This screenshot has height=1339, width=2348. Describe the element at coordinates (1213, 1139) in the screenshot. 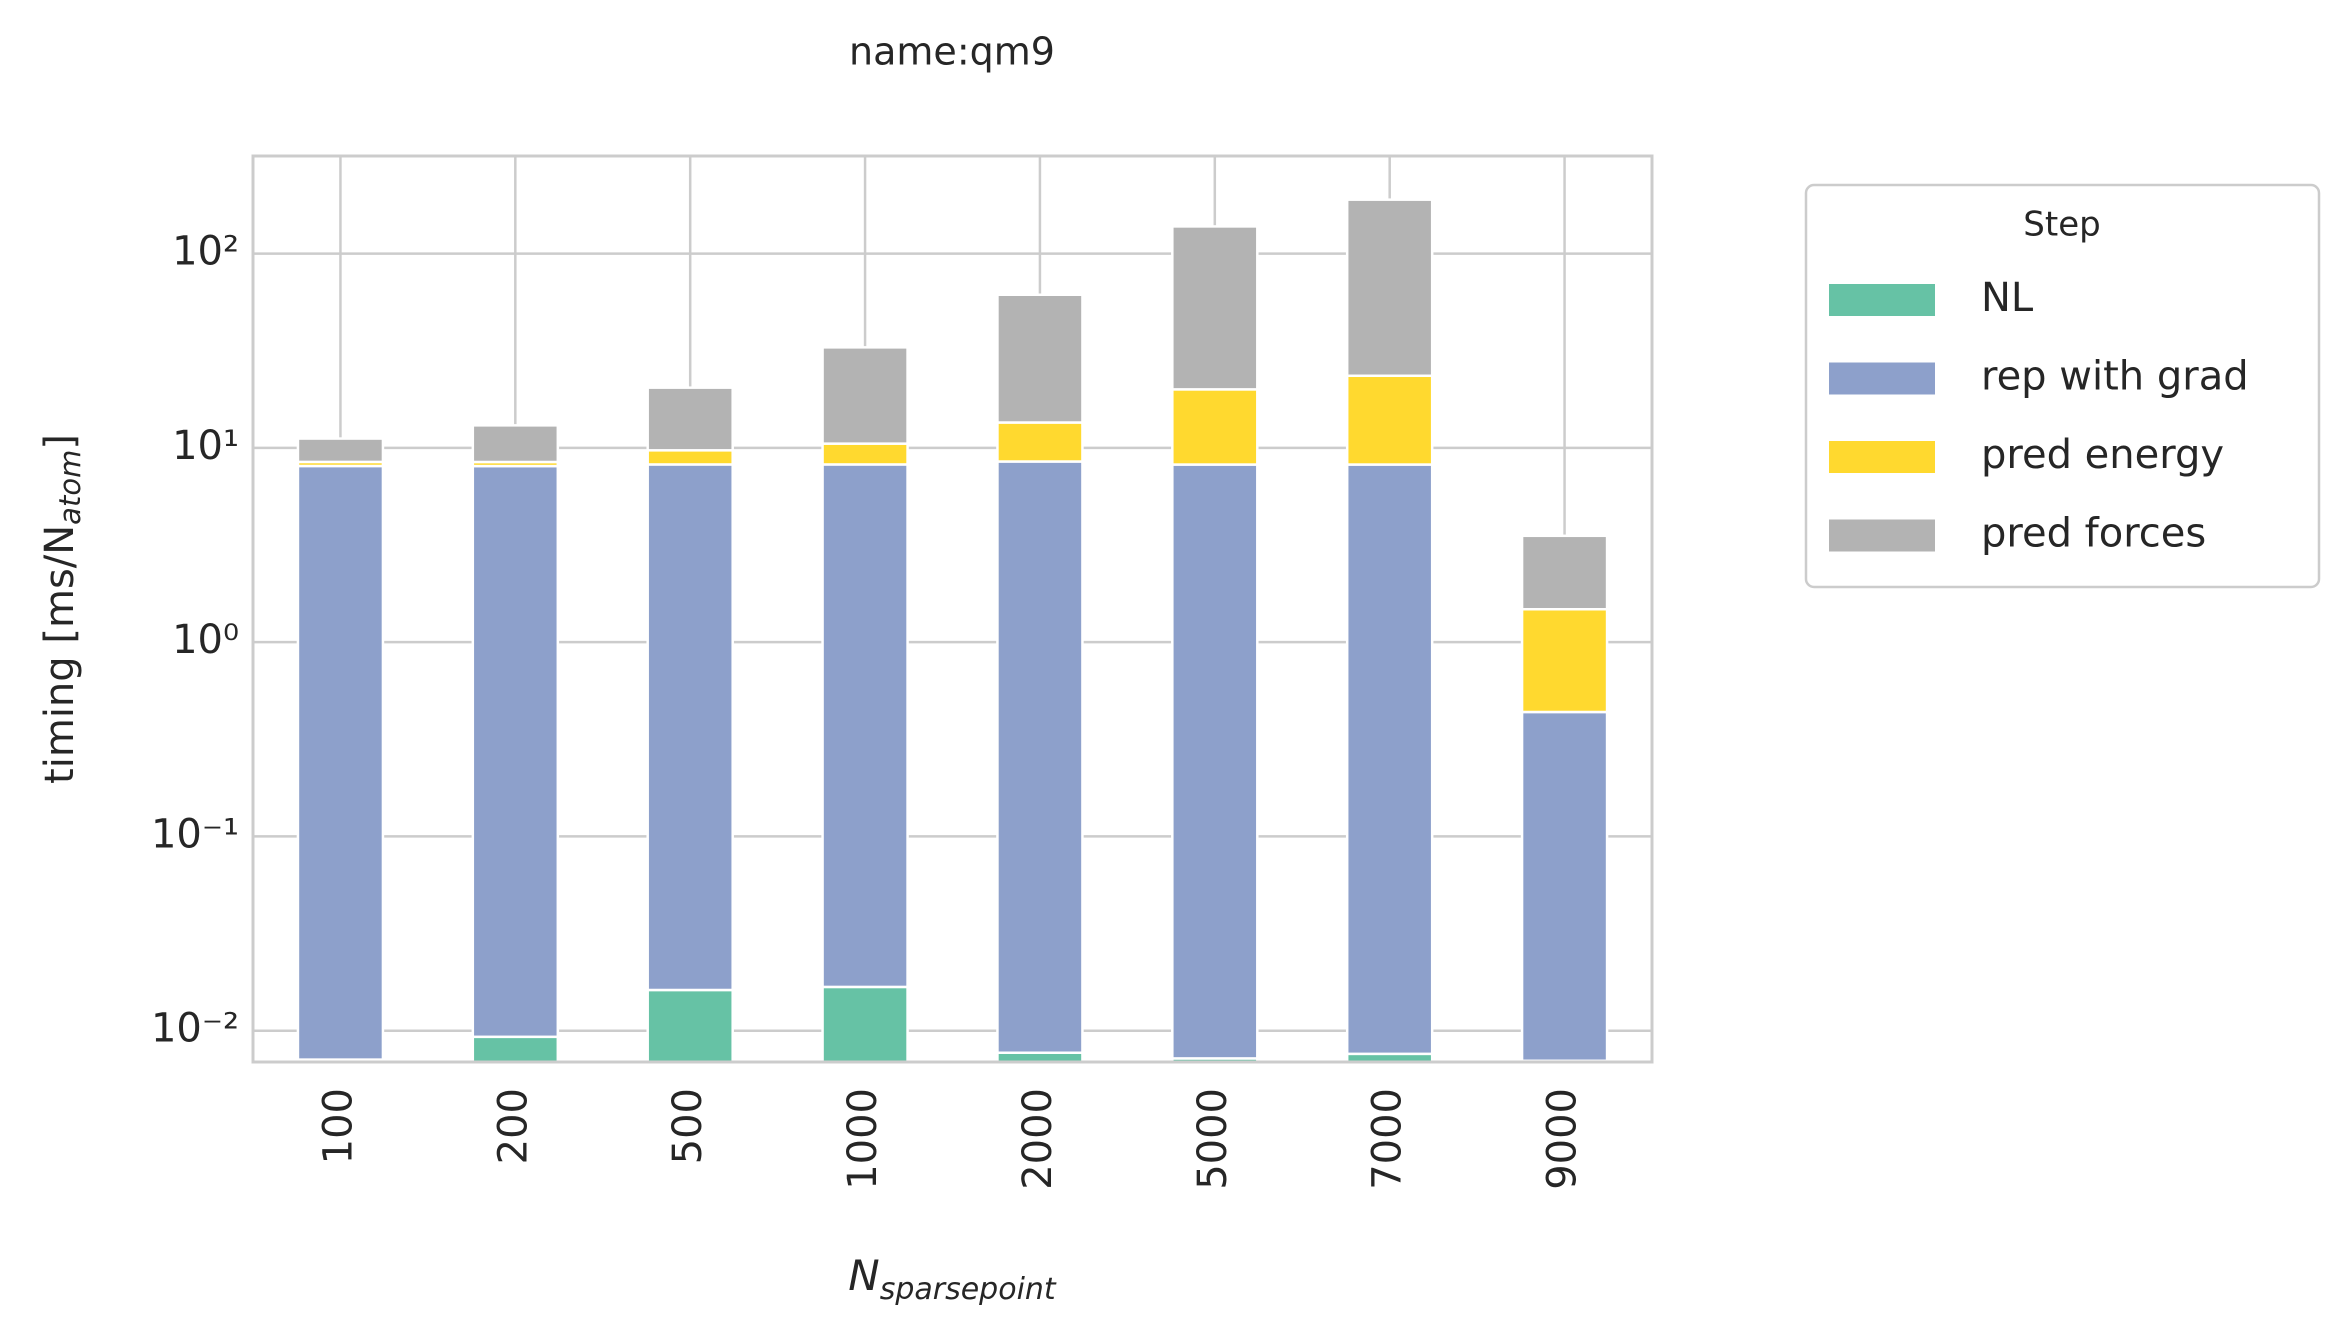

I see `x-tick-label: 5000` at that location.